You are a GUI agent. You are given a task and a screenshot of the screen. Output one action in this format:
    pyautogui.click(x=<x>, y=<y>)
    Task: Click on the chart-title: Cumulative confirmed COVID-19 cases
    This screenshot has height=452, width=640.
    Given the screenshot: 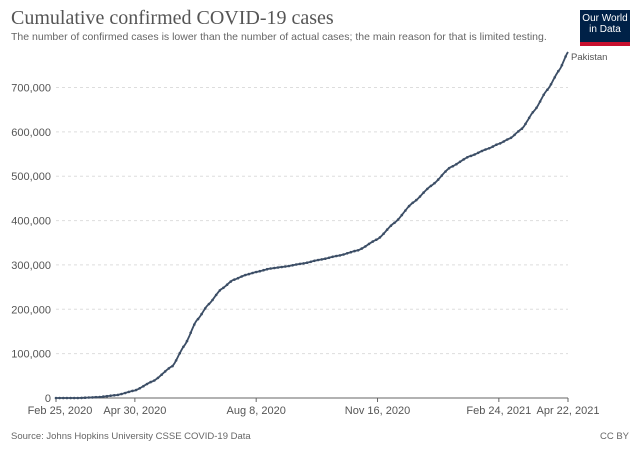 What is the action you would take?
    pyautogui.click(x=172, y=18)
    